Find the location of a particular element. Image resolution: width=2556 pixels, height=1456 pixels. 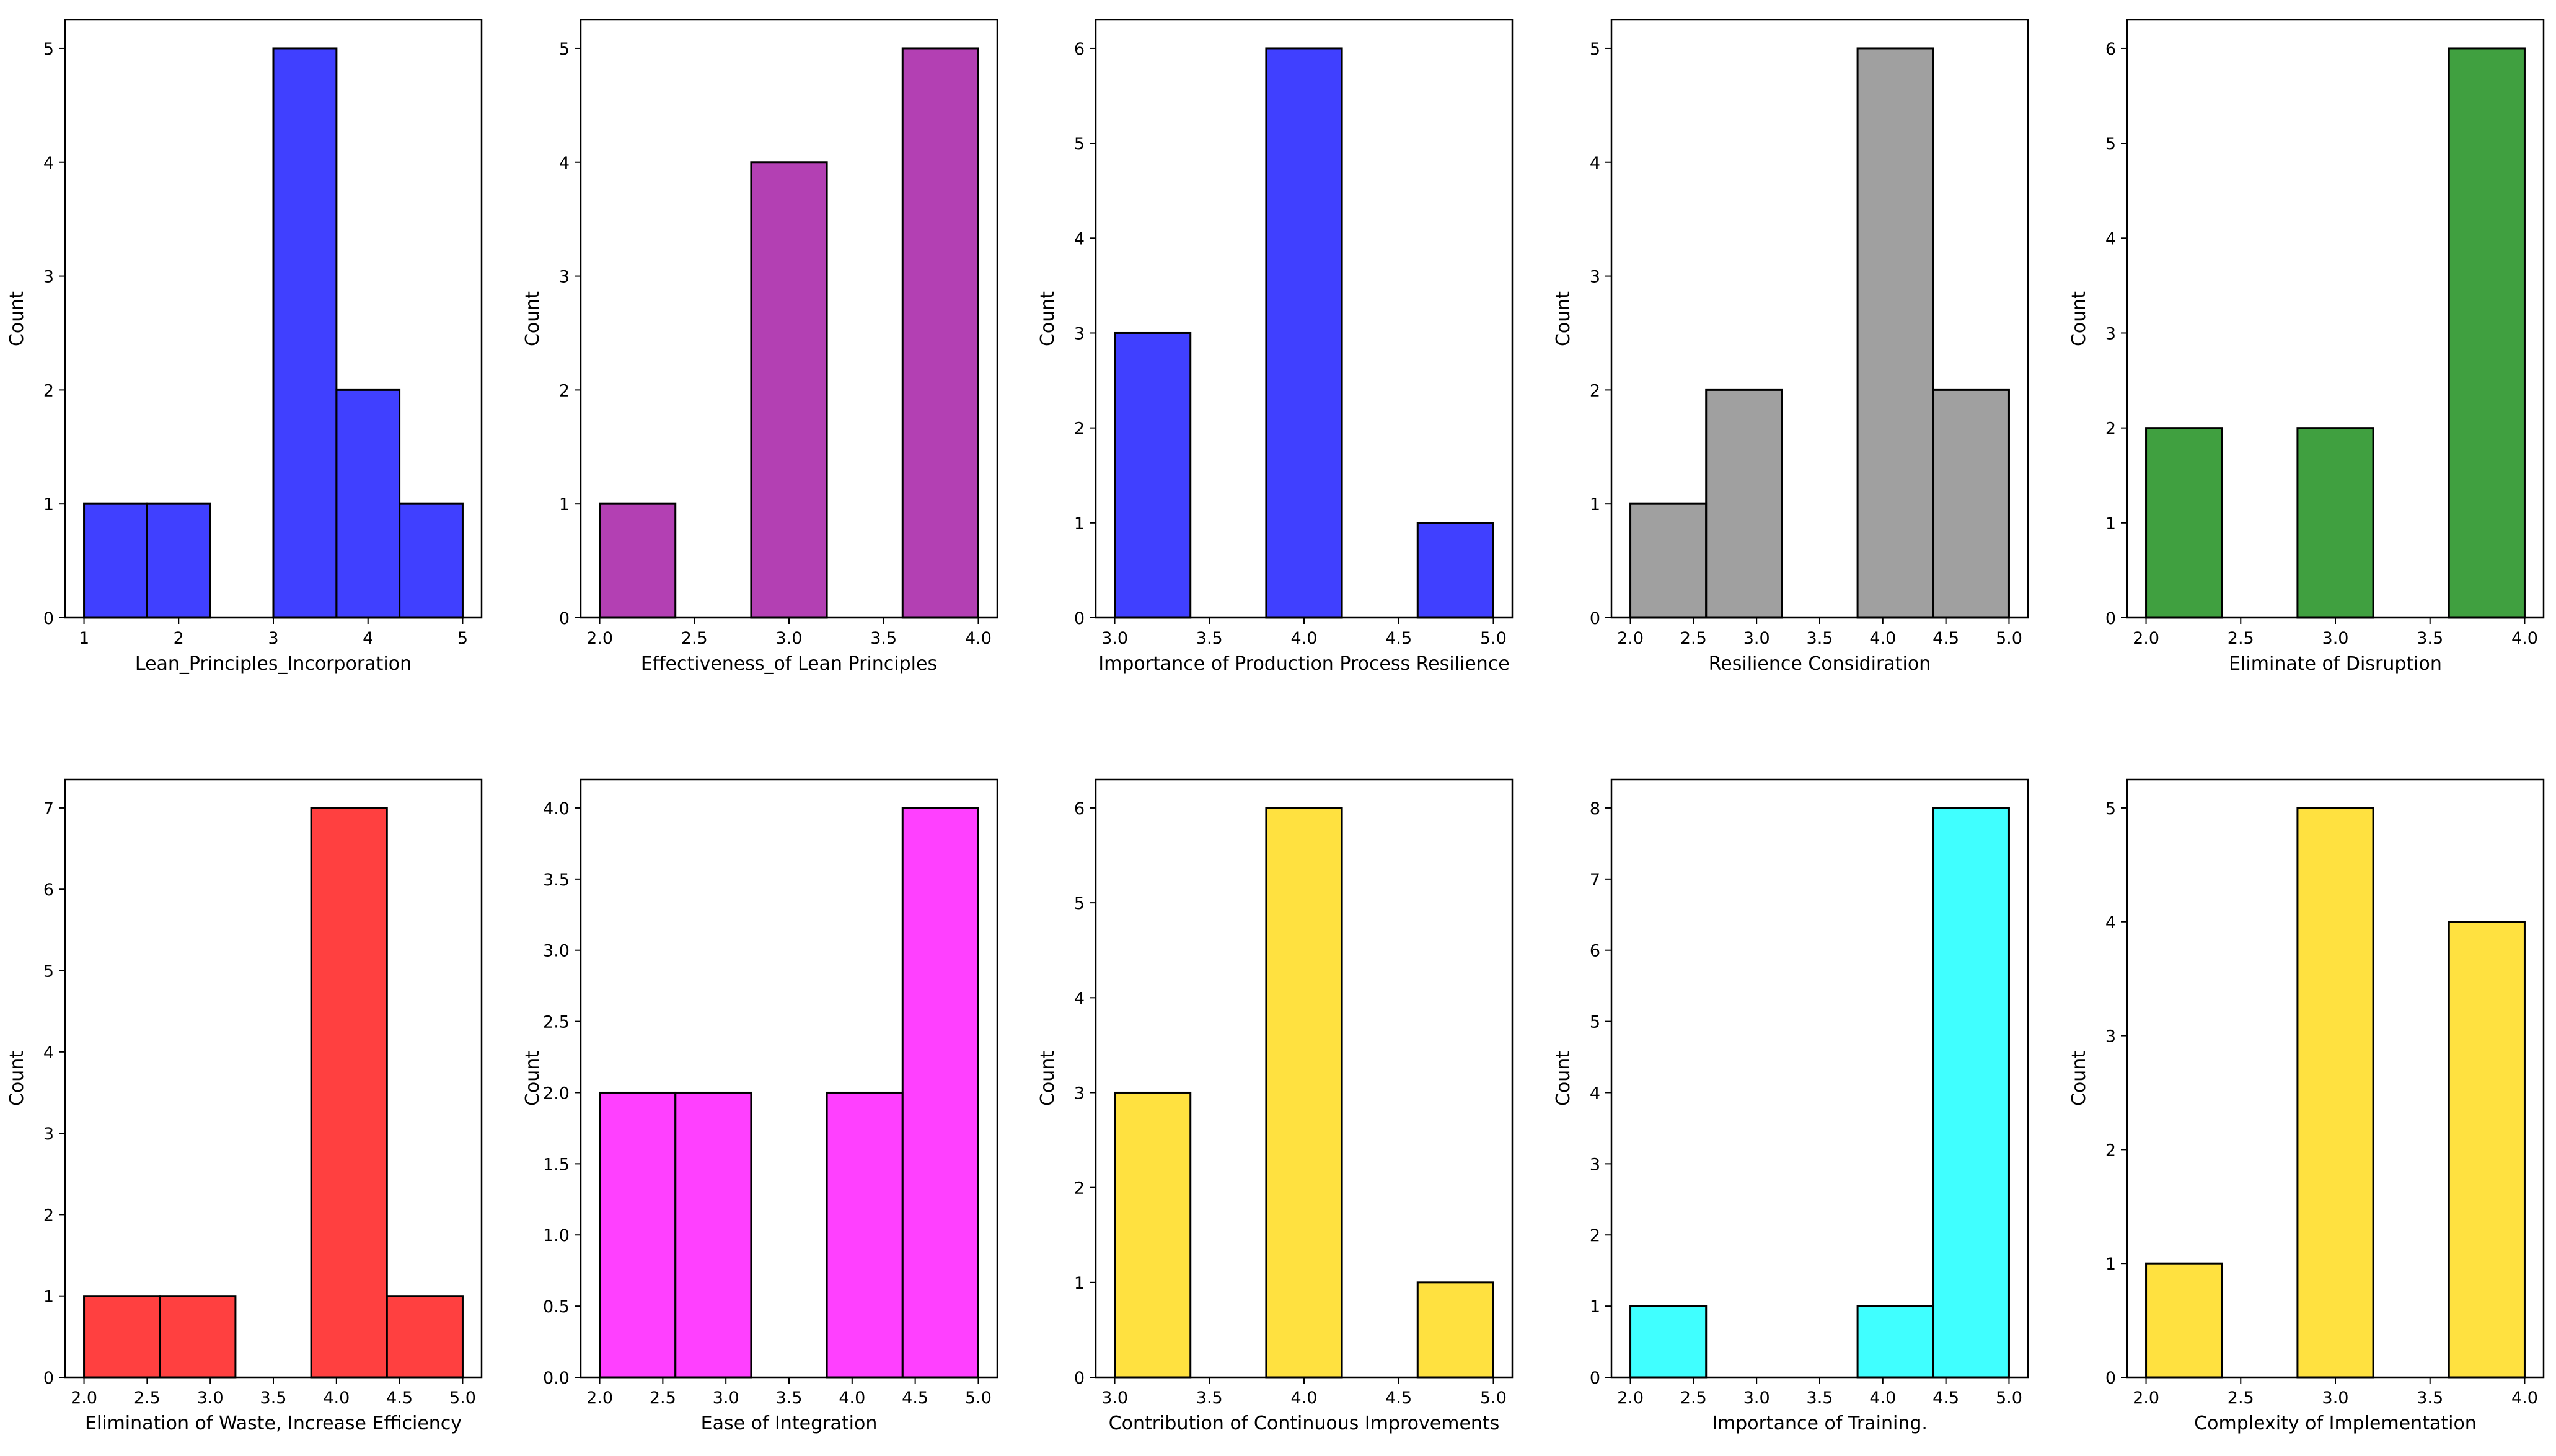

y-tick-label: 6 is located at coordinates (1595, 952).